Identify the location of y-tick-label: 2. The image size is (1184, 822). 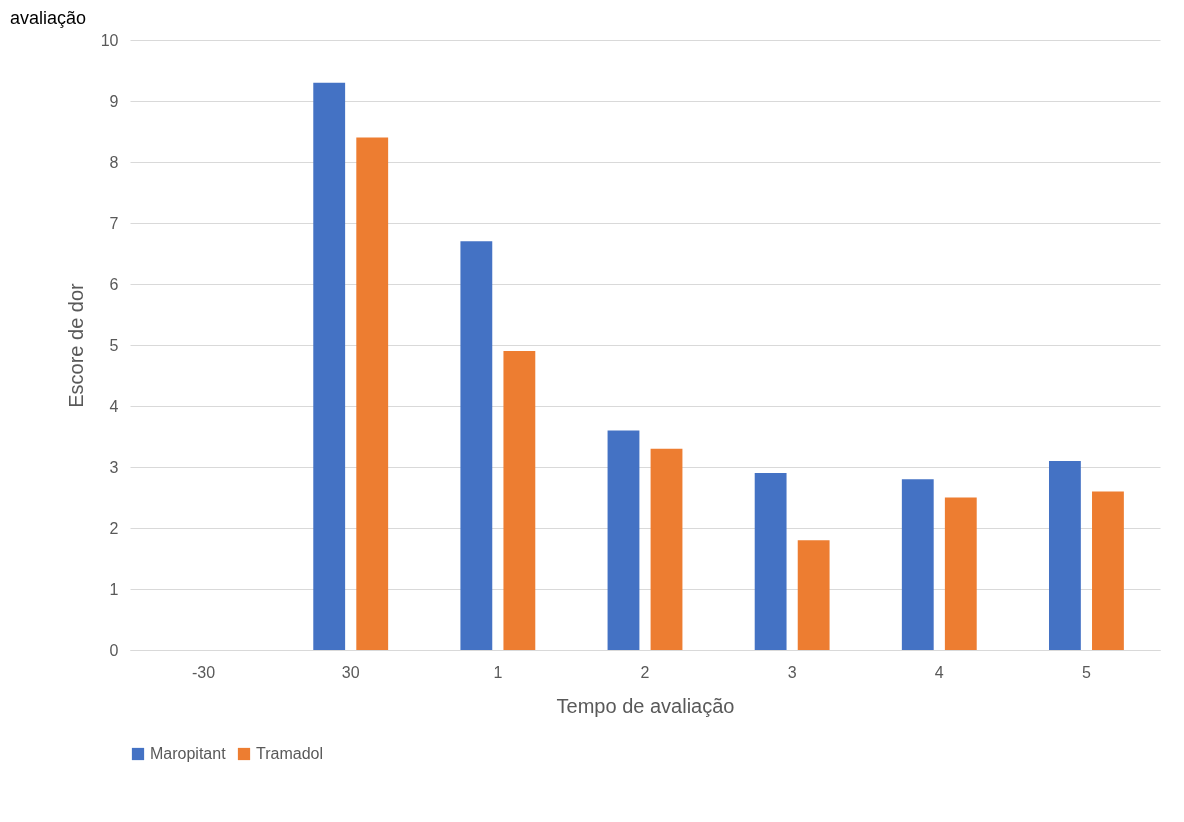
(114, 528).